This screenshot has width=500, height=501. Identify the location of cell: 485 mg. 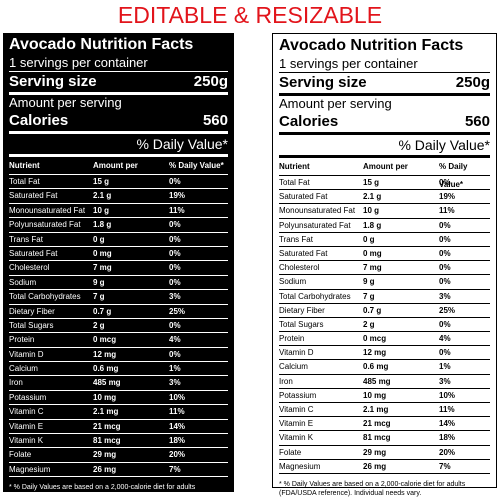
(377, 381).